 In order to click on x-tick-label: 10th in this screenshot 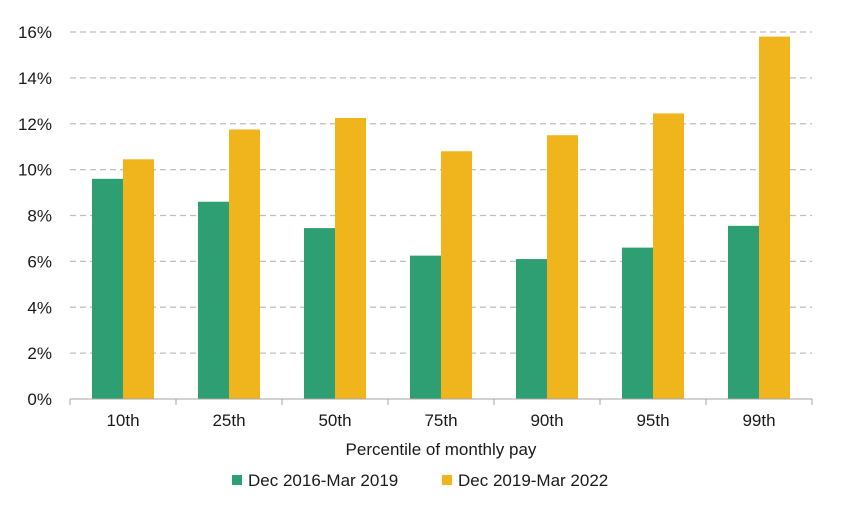, I will do `click(122, 420)`.